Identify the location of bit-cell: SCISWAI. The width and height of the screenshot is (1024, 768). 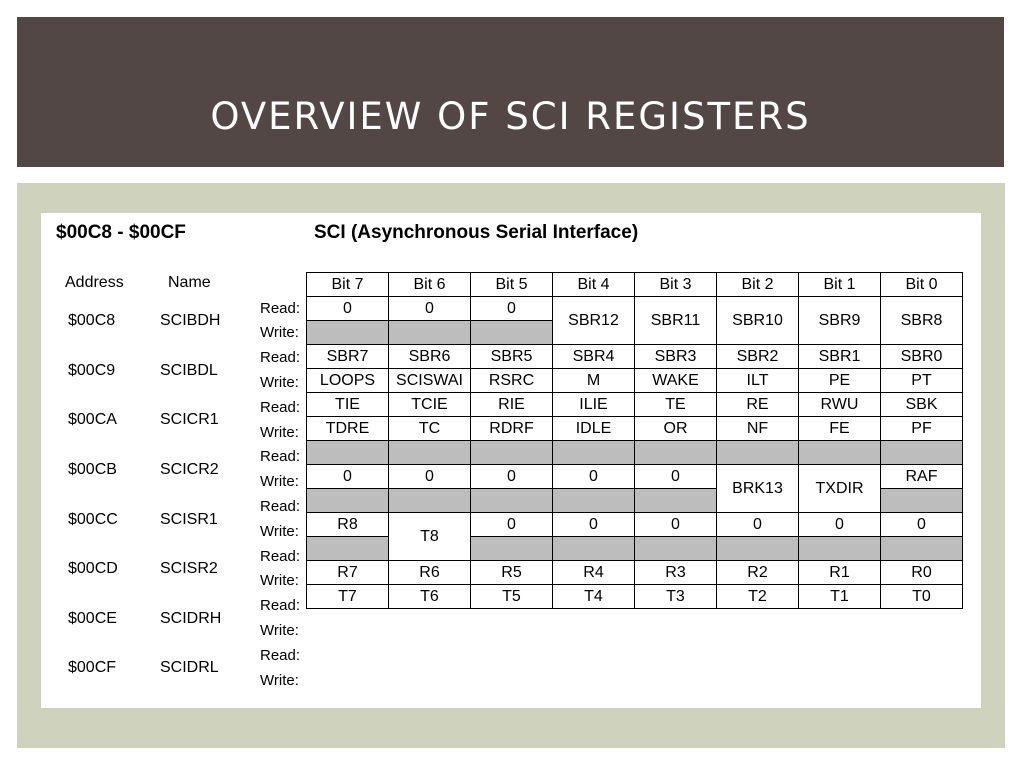
(429, 380).